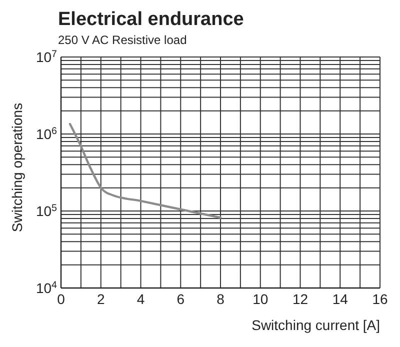 This screenshot has height=347, width=400. Describe the element at coordinates (140, 299) in the screenshot. I see `x-tick-label: 4` at that location.